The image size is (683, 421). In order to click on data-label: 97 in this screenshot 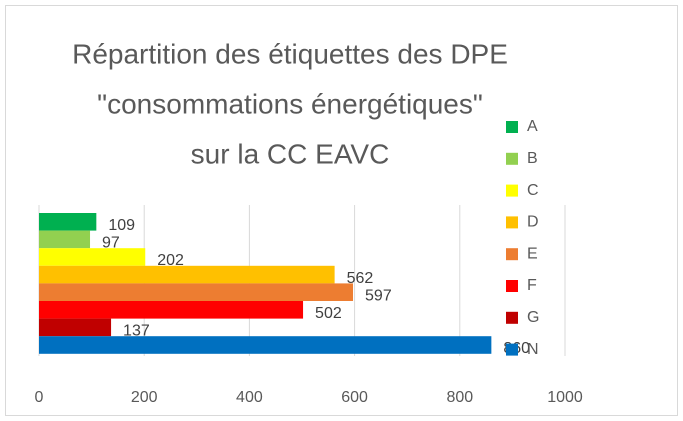, I will do `click(111, 243)`.